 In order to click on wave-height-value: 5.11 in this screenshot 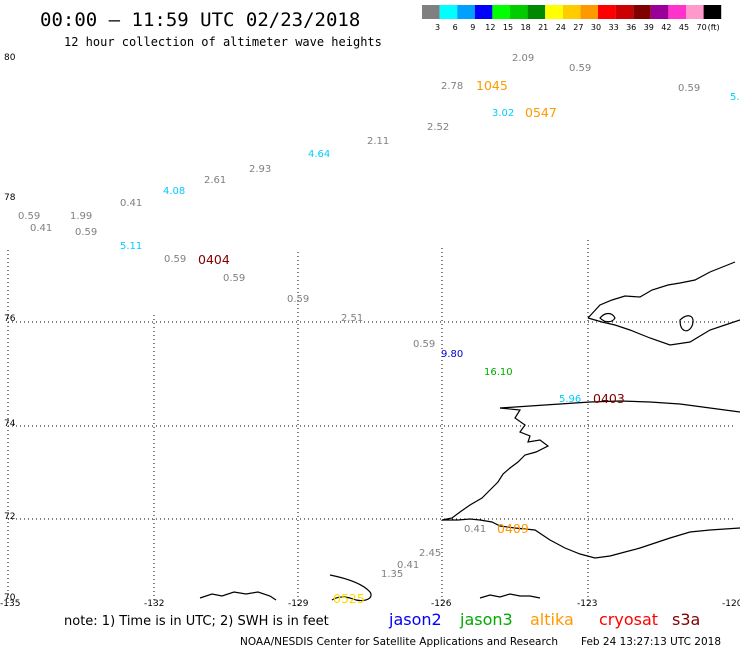, I will do `click(131, 246)`.